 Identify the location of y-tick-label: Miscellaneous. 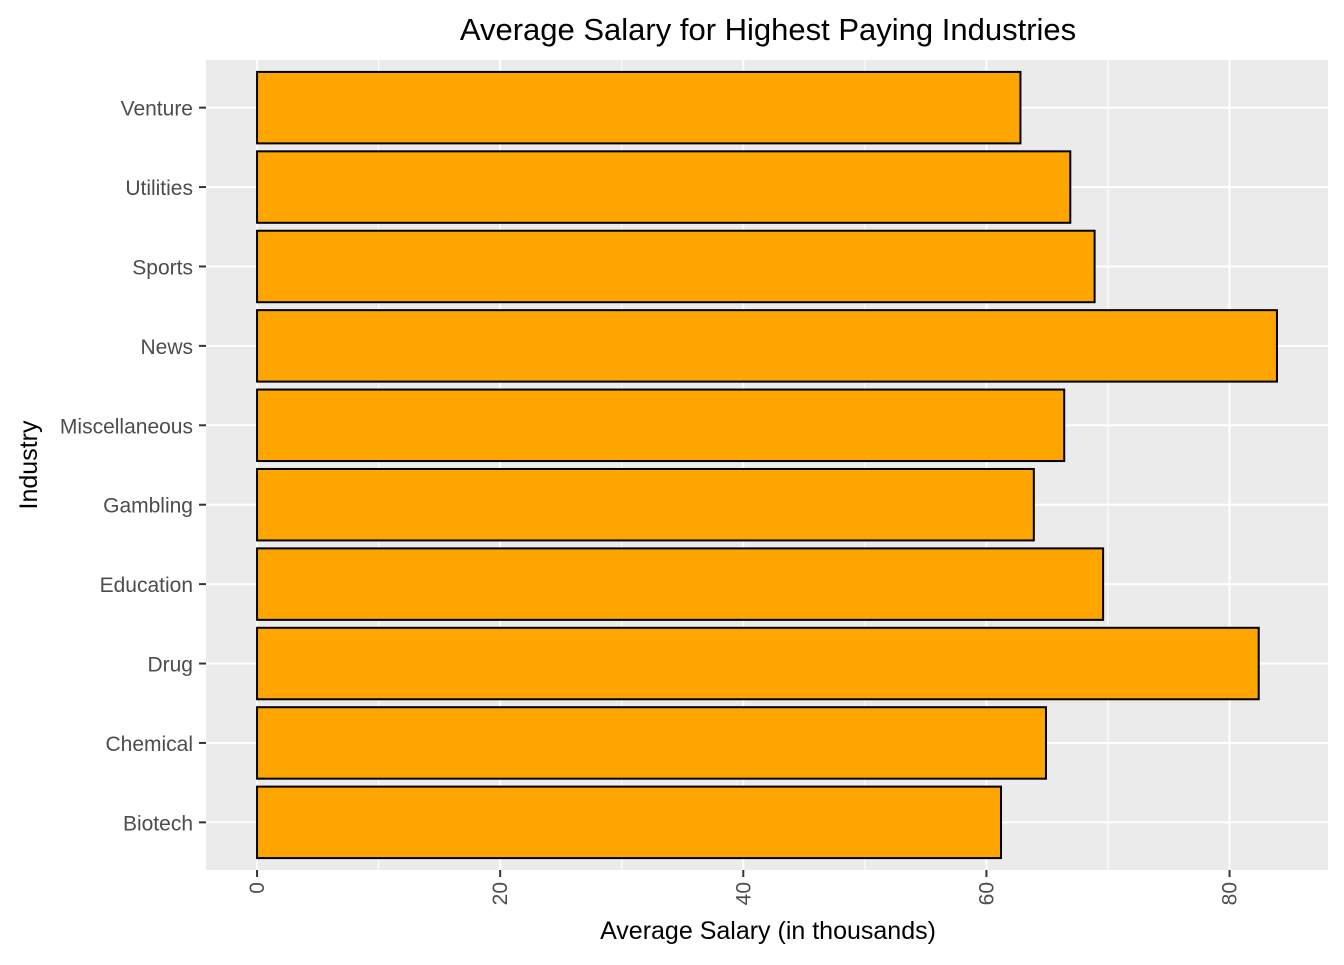
(126, 426).